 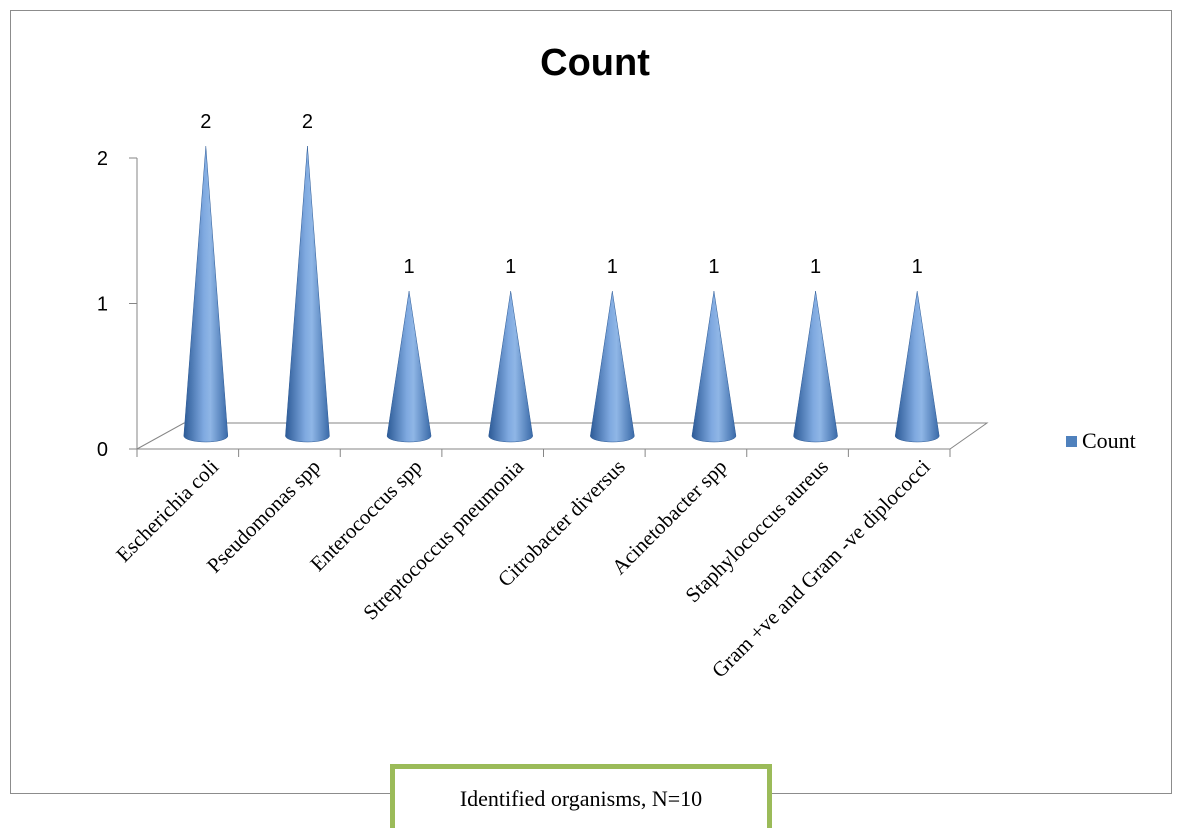 I want to click on chart-caption: Identified organisms, N=10, so click(x=581, y=798).